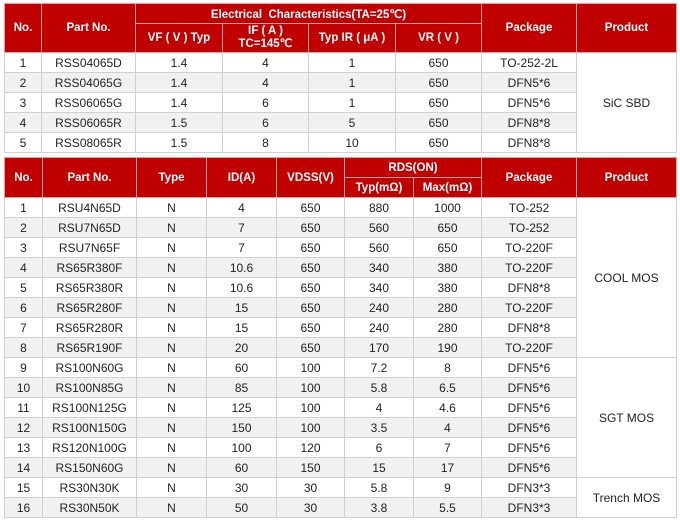 The image size is (680, 524). What do you see at coordinates (379, 427) in the screenshot?
I see `rds-typ-cell: 3.5` at bounding box center [379, 427].